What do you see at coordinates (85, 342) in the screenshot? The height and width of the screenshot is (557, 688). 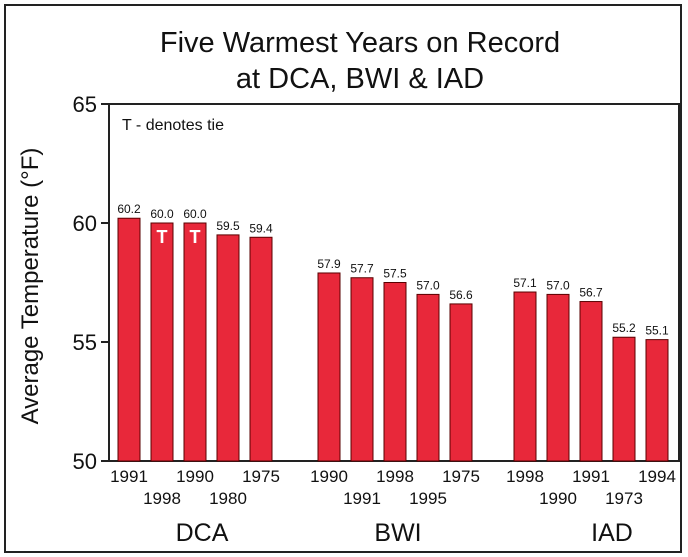 I see `y-tick-label: 55` at bounding box center [85, 342].